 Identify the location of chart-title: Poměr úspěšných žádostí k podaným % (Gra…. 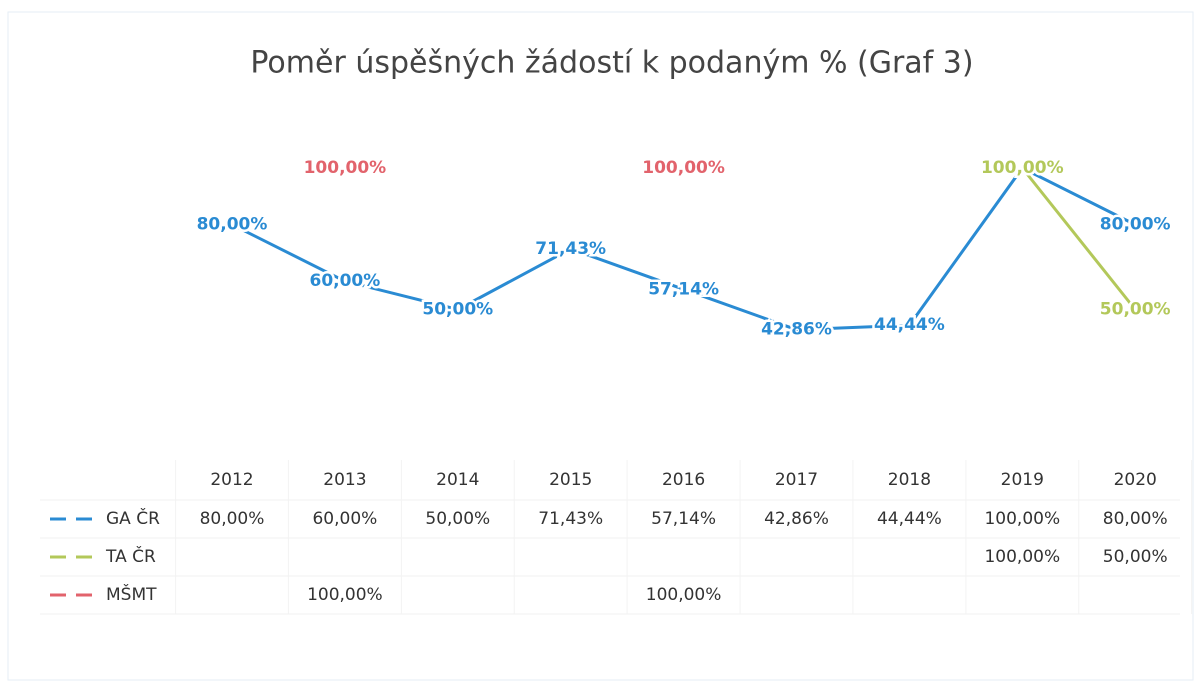
(611, 63).